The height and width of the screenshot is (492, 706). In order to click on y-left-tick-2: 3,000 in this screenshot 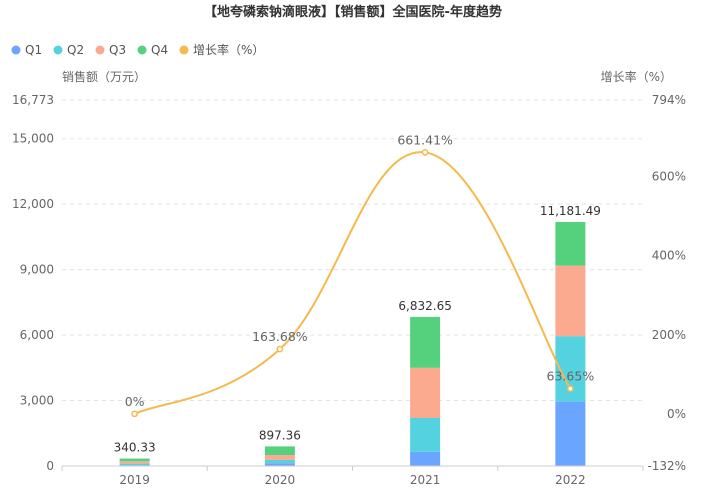, I will do `click(37, 401)`.